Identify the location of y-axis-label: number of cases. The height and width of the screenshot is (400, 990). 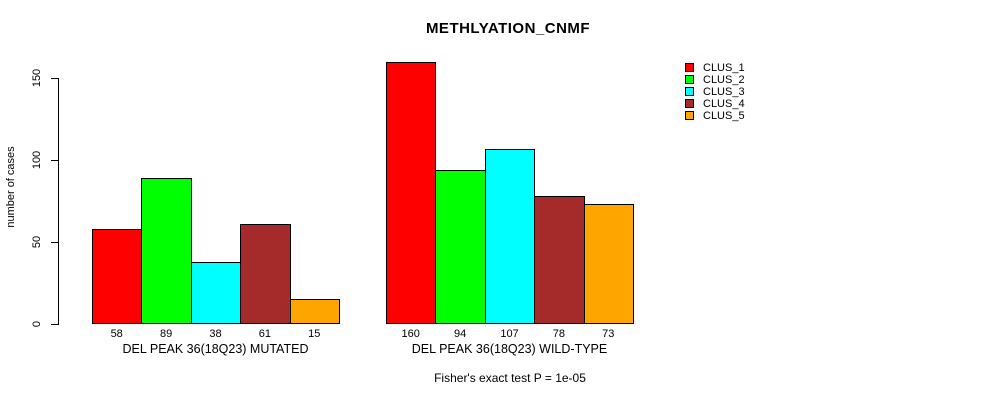
(11, 187).